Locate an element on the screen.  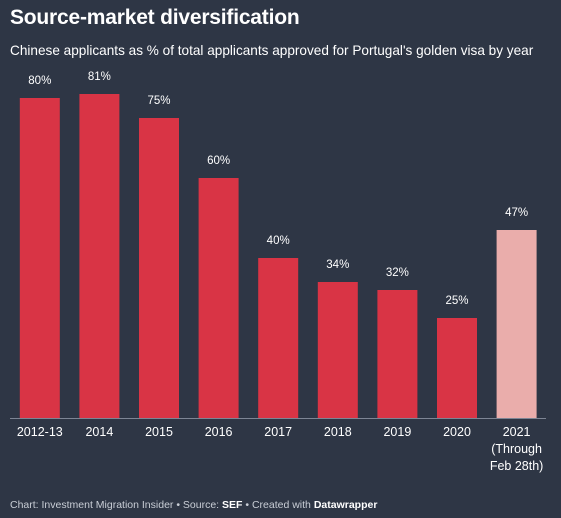
value-label-1: 81% is located at coordinates (99, 77).